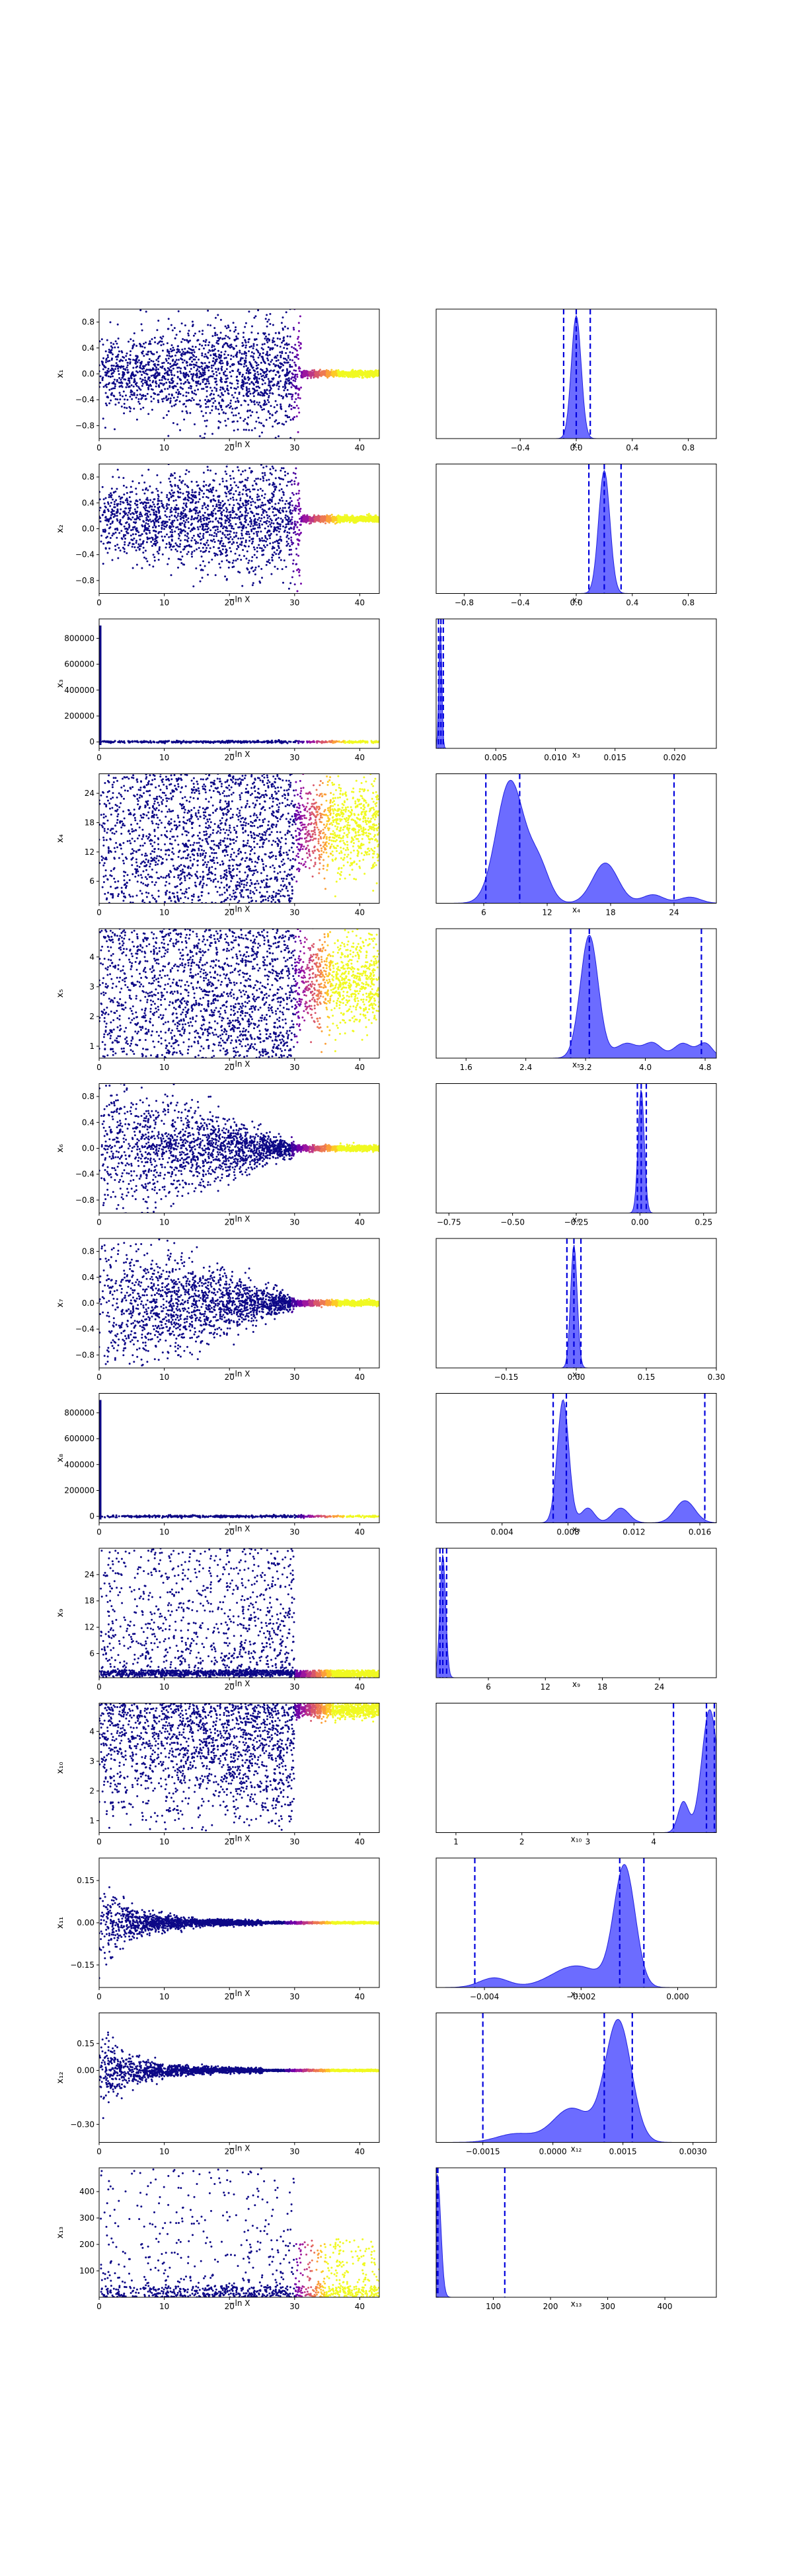  Describe the element at coordinates (239, 528) in the screenshot. I see `trace-x2-points` at that location.